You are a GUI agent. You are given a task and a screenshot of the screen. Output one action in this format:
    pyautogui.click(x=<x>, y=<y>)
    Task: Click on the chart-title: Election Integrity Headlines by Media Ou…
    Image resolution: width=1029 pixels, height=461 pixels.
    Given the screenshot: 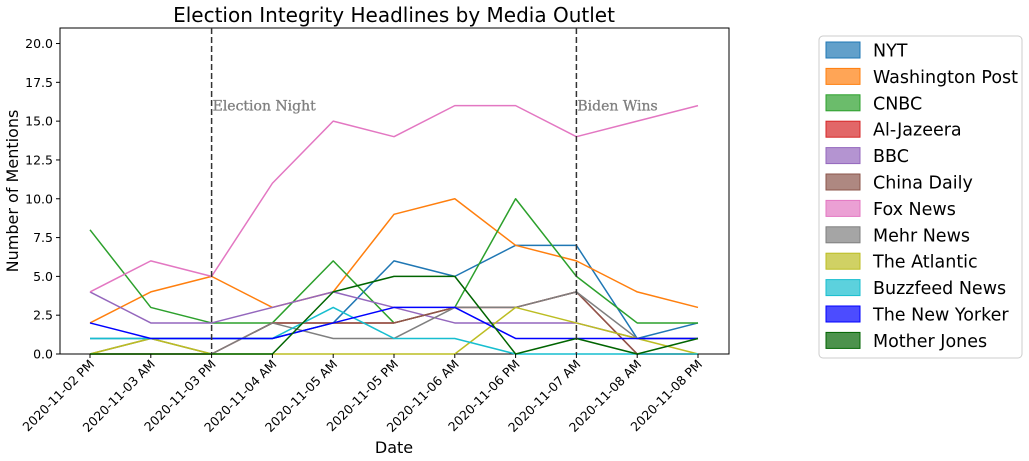 What is the action you would take?
    pyautogui.click(x=394, y=15)
    